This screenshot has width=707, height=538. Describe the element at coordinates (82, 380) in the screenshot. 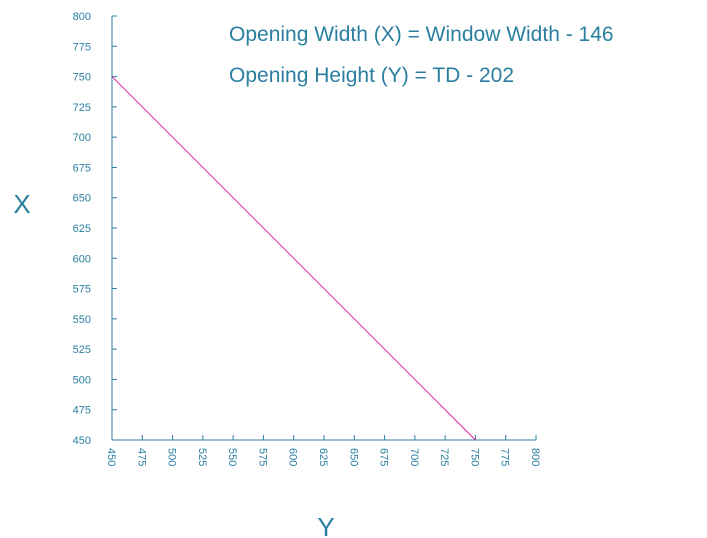

I see `y-tick-label: 500` at that location.